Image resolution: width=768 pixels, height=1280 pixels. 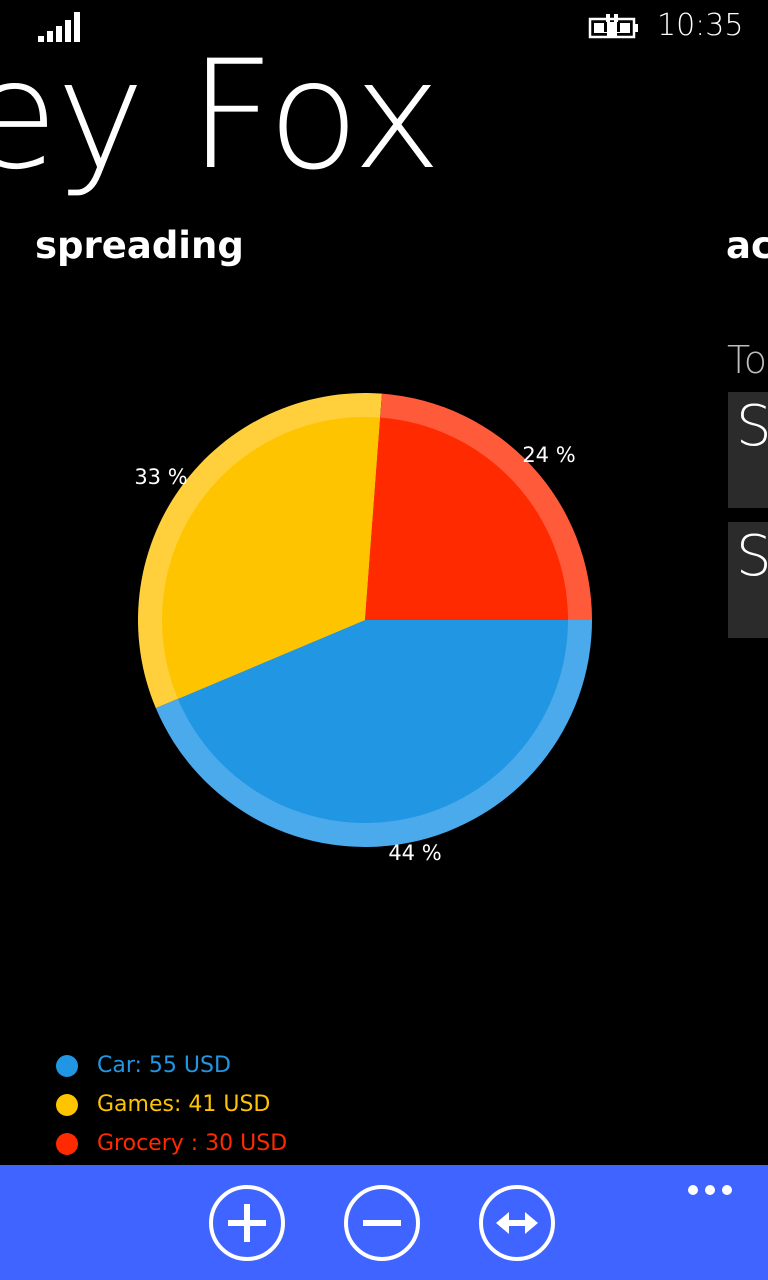 I want to click on pie-slice-grocery, so click(x=466, y=518).